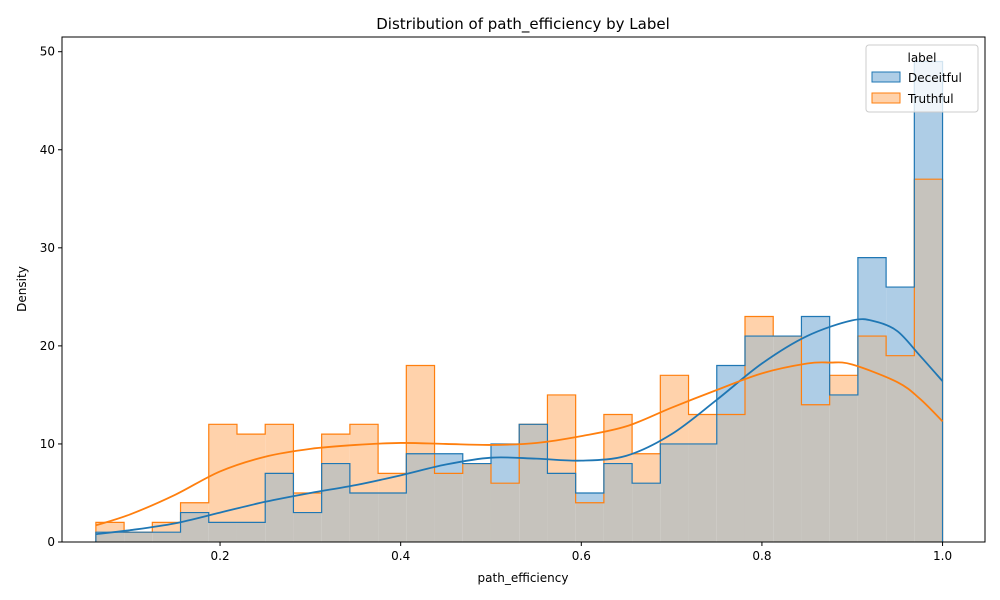 The image size is (1000, 600). I want to click on legend-label-deceitful: Deceitful, so click(935, 78).